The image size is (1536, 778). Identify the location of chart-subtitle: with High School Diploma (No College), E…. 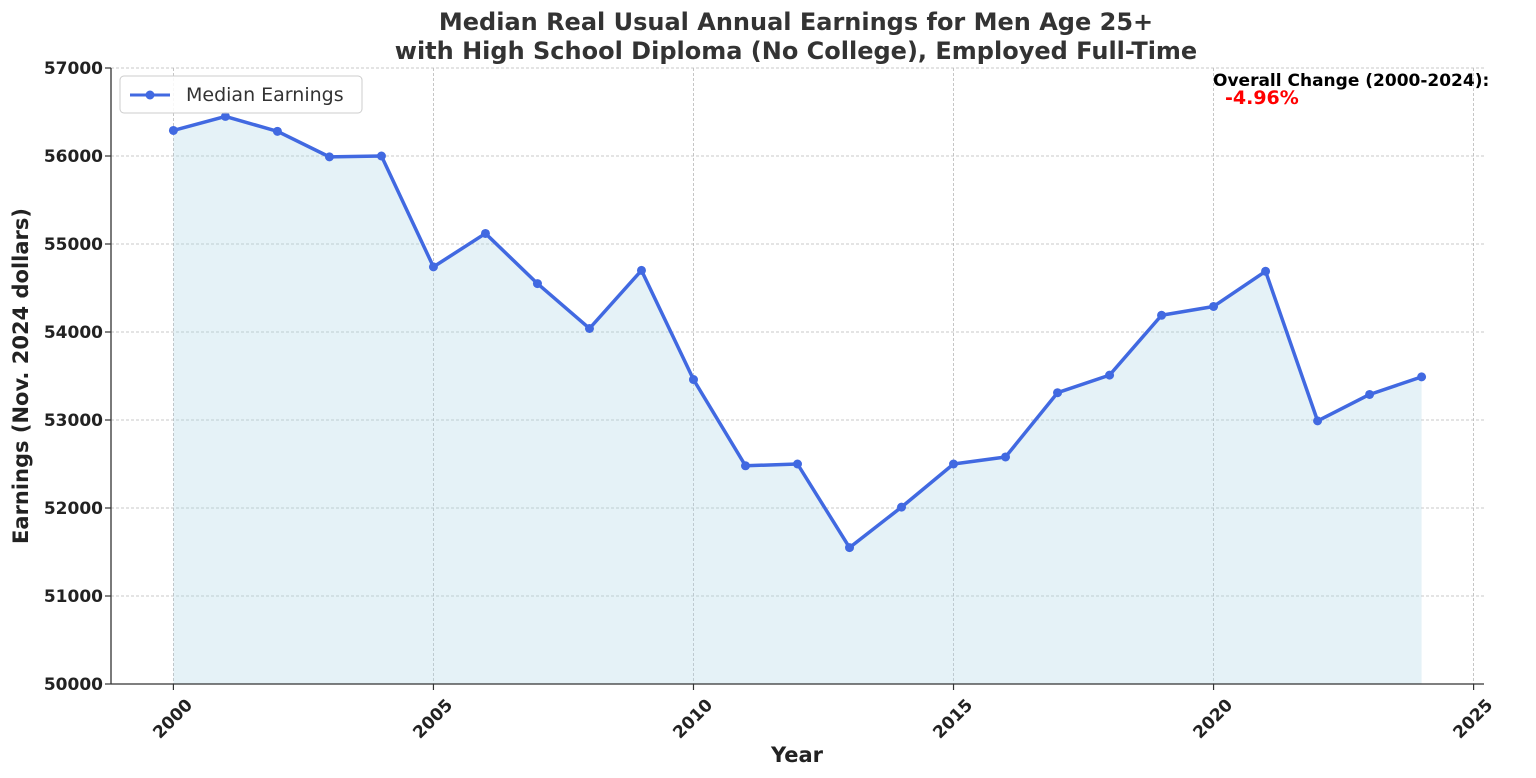
(796, 51).